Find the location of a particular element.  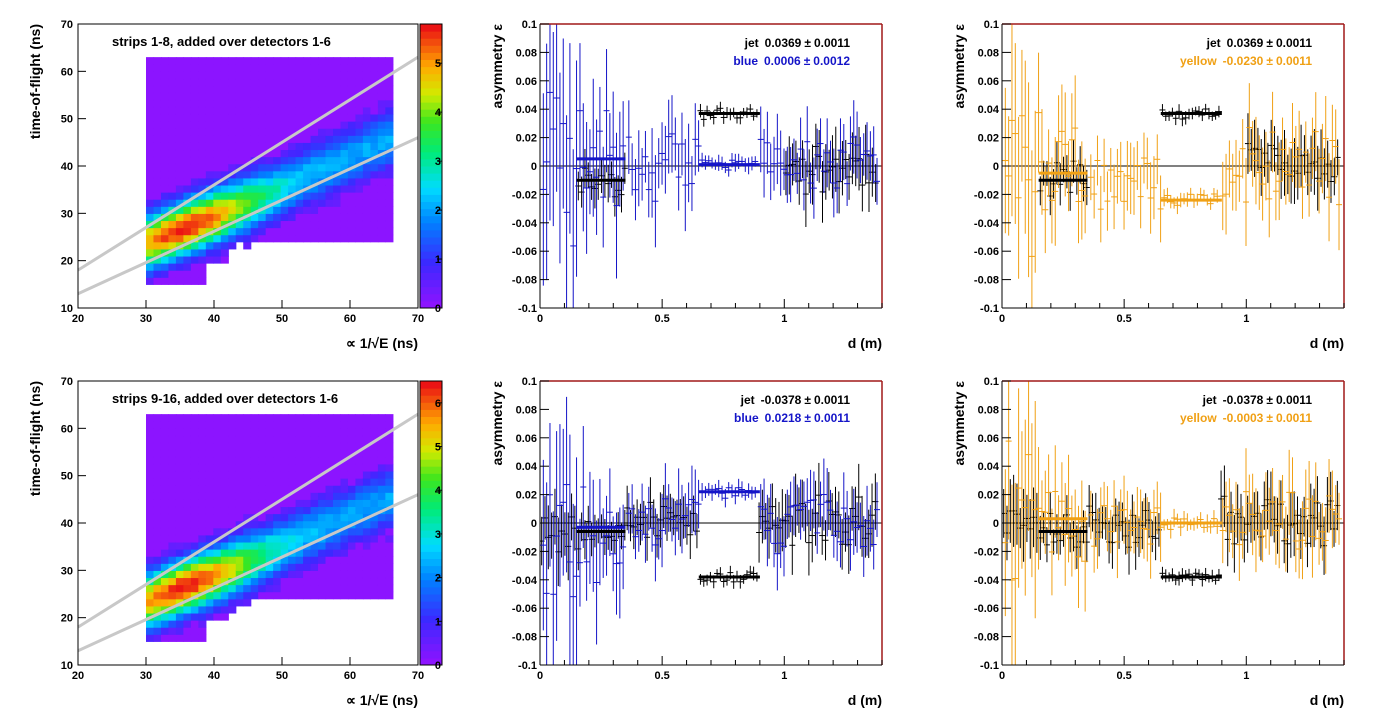

y-tick-label: 0.02 is located at coordinates (988, 496).